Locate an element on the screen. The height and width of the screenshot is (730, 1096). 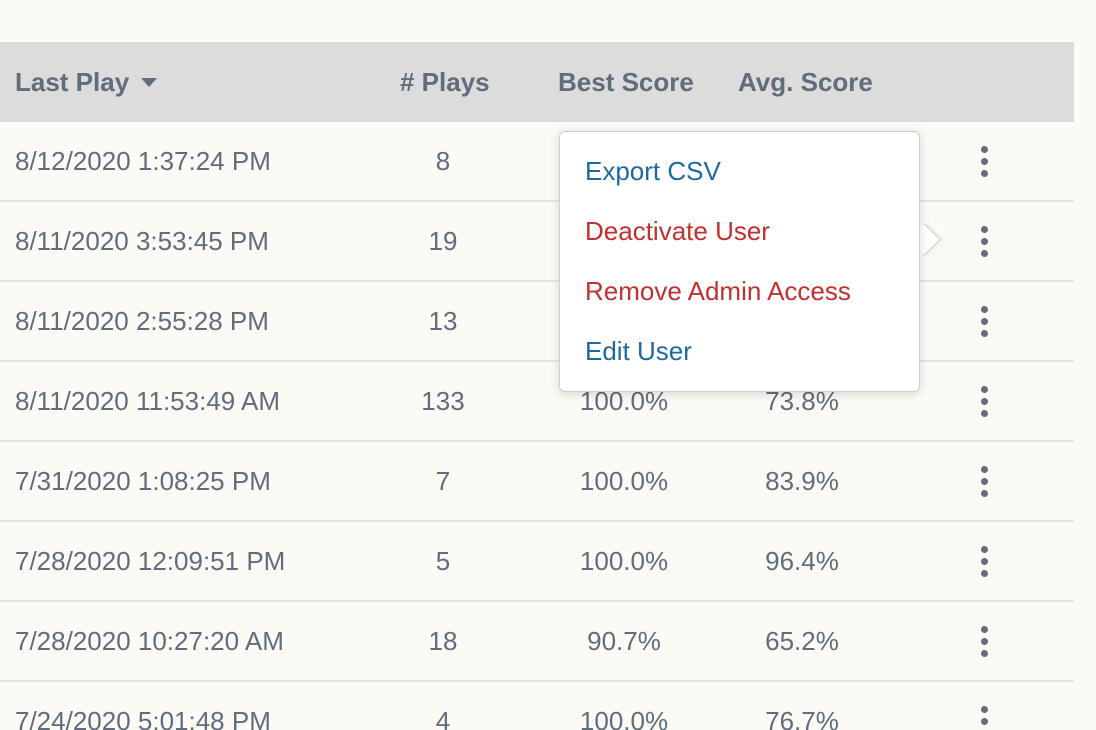
last-play-cell: 8/12/2020 1:37:24 PM is located at coordinates (143, 161).